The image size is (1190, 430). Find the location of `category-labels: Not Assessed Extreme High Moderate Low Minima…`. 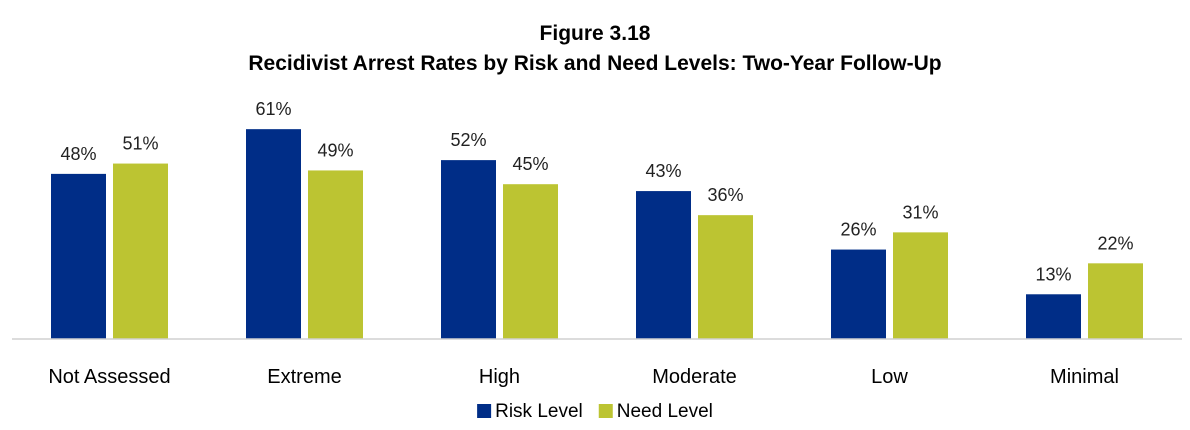

category-labels: Not Assessed Extreme High Moderate Low Minima… is located at coordinates (583, 377).